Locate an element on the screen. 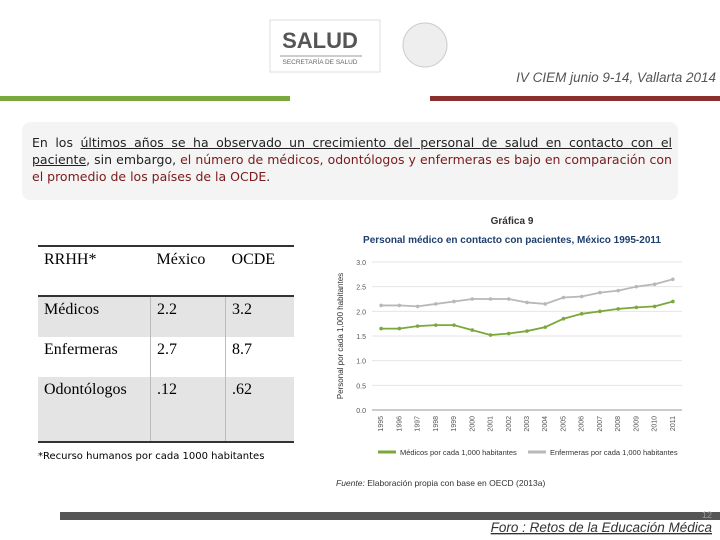 The height and width of the screenshot is (540, 720). logo-subtitle: SECRETARÍA DE SALUD is located at coordinates (319, 61).